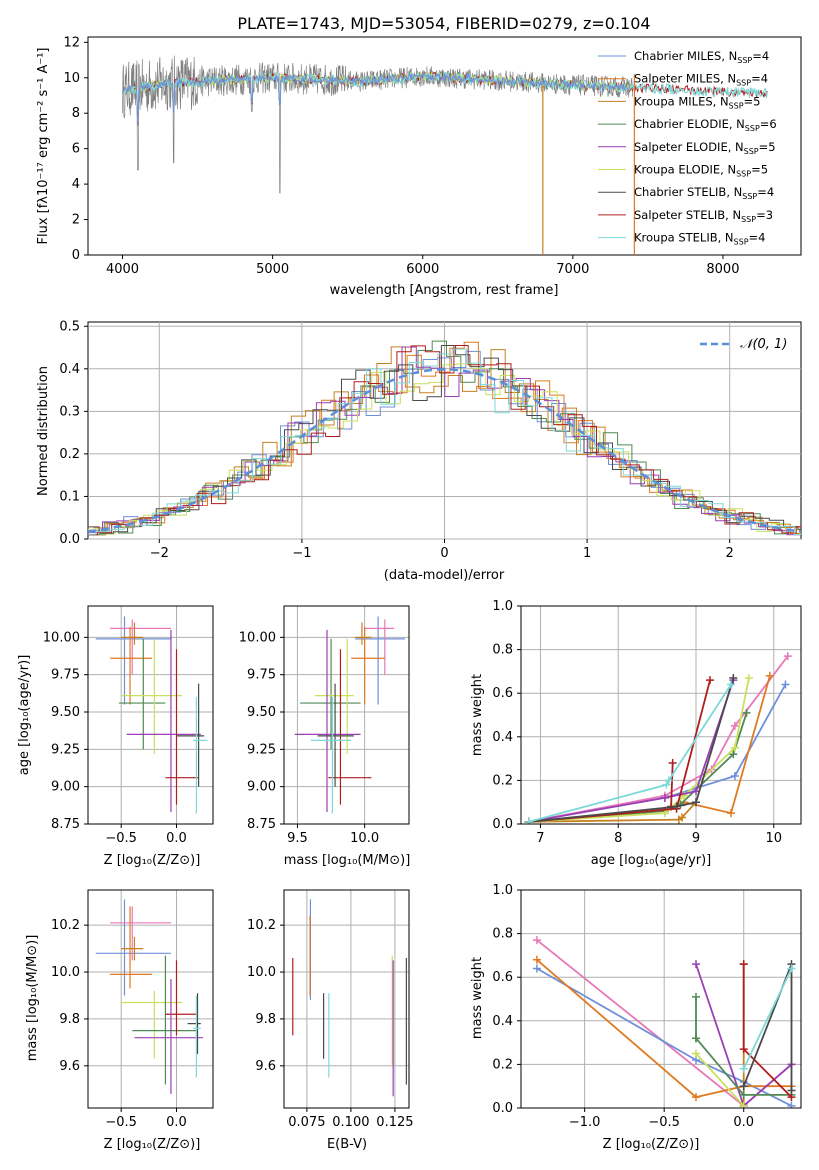 The image size is (819, 1170). I want to click on spectrum-ytick-label: 6, so click(76, 149).